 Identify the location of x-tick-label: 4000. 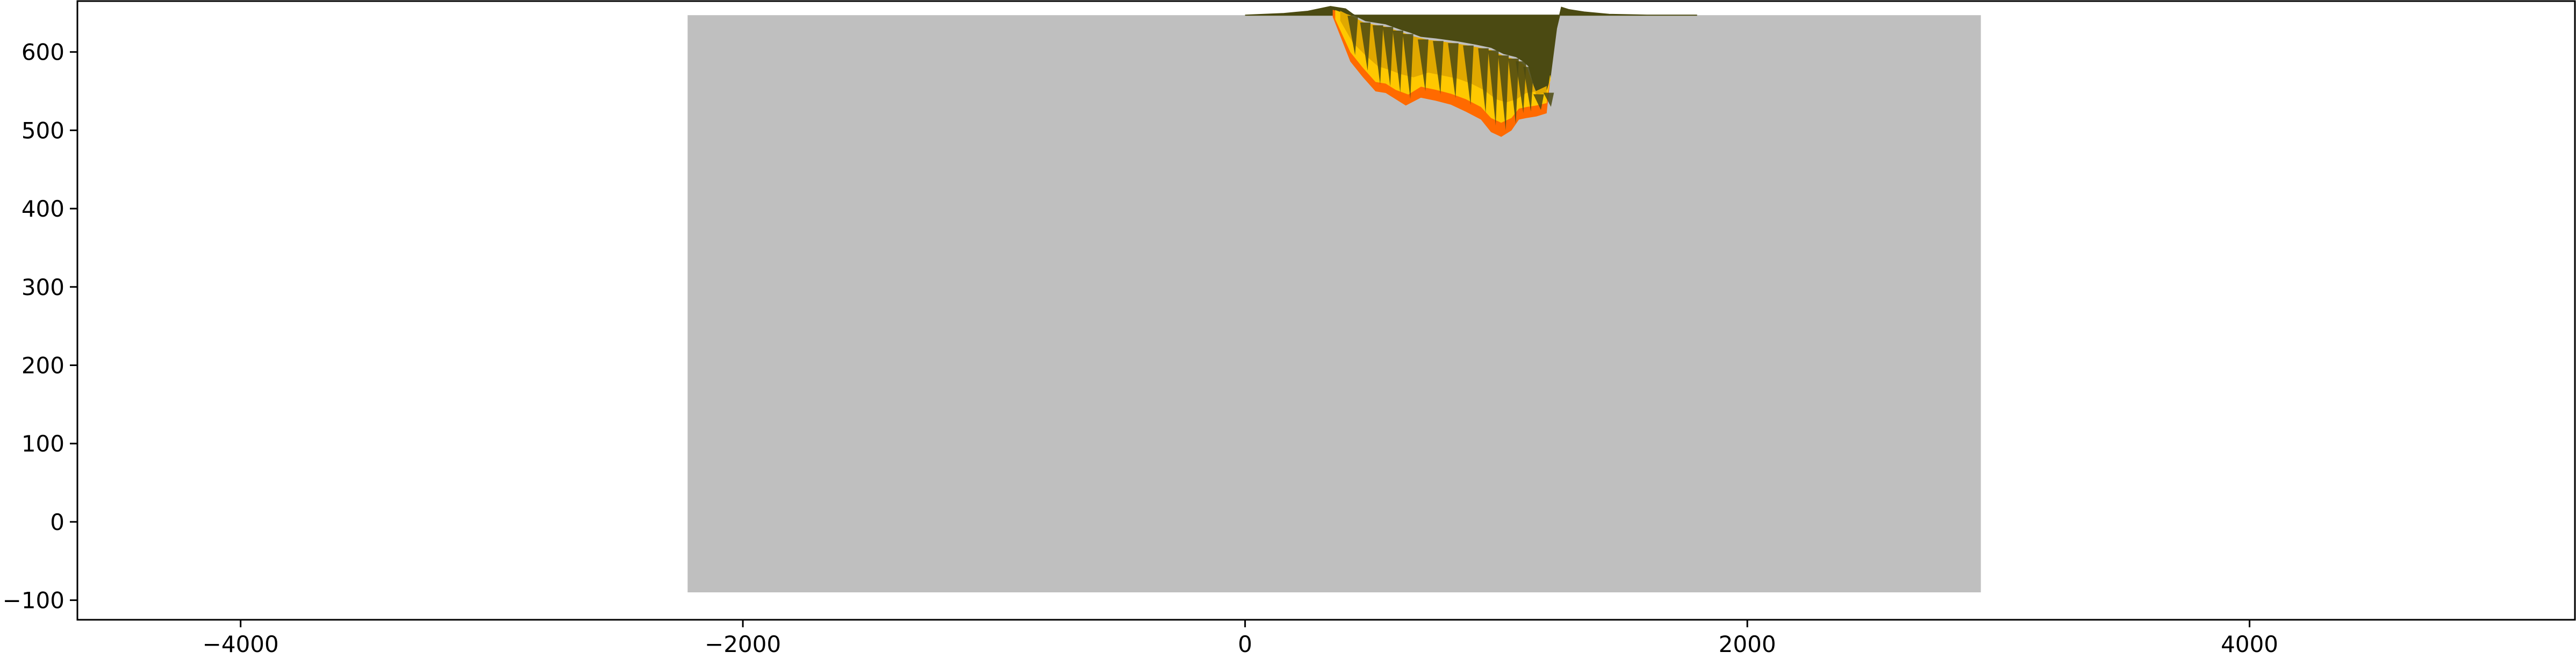
(2249, 644).